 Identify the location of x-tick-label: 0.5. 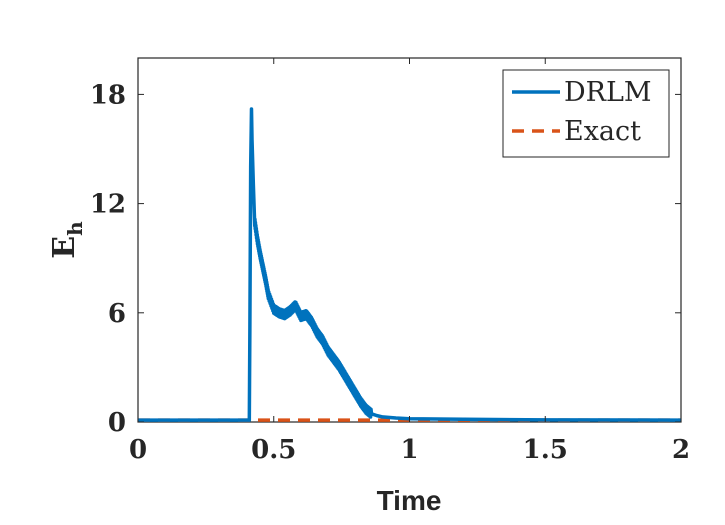
(273, 450).